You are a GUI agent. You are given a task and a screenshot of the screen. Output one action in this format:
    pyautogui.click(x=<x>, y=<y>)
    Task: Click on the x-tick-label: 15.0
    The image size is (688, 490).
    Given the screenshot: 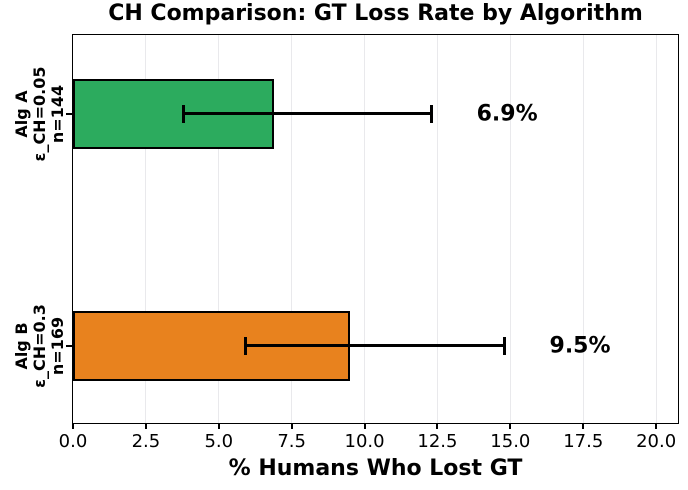 What is the action you would take?
    pyautogui.click(x=510, y=441)
    